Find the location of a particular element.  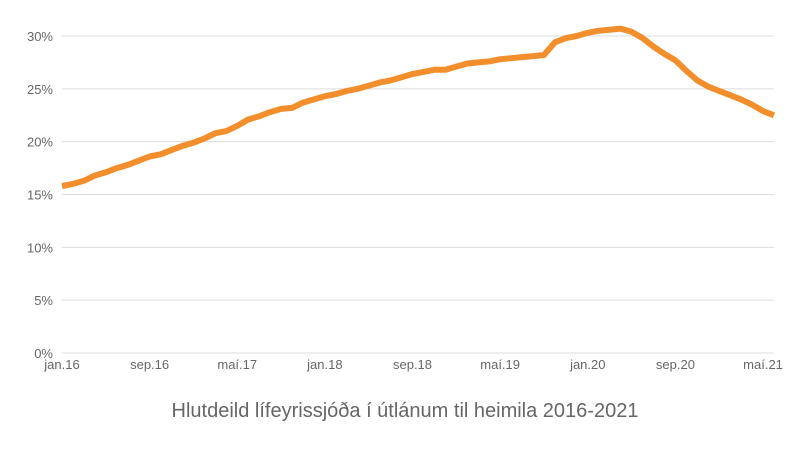

y-axis-ticks: 0% 5% 10% 15% 20% 25% 30% is located at coordinates (40, 195).